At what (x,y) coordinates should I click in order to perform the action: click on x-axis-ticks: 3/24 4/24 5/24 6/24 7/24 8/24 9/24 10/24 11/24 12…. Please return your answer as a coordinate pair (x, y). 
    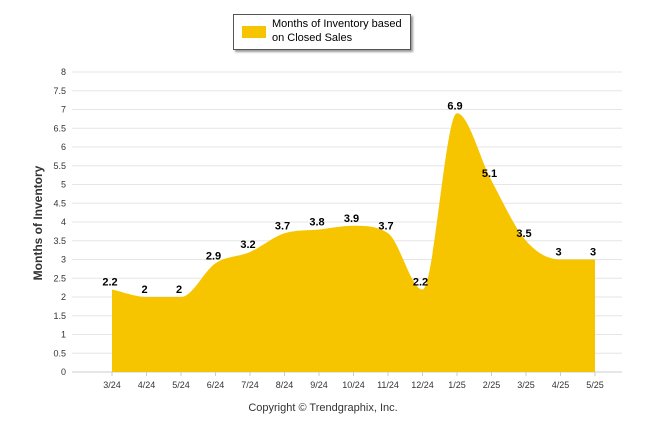
    Looking at the image, I should click on (353, 381).